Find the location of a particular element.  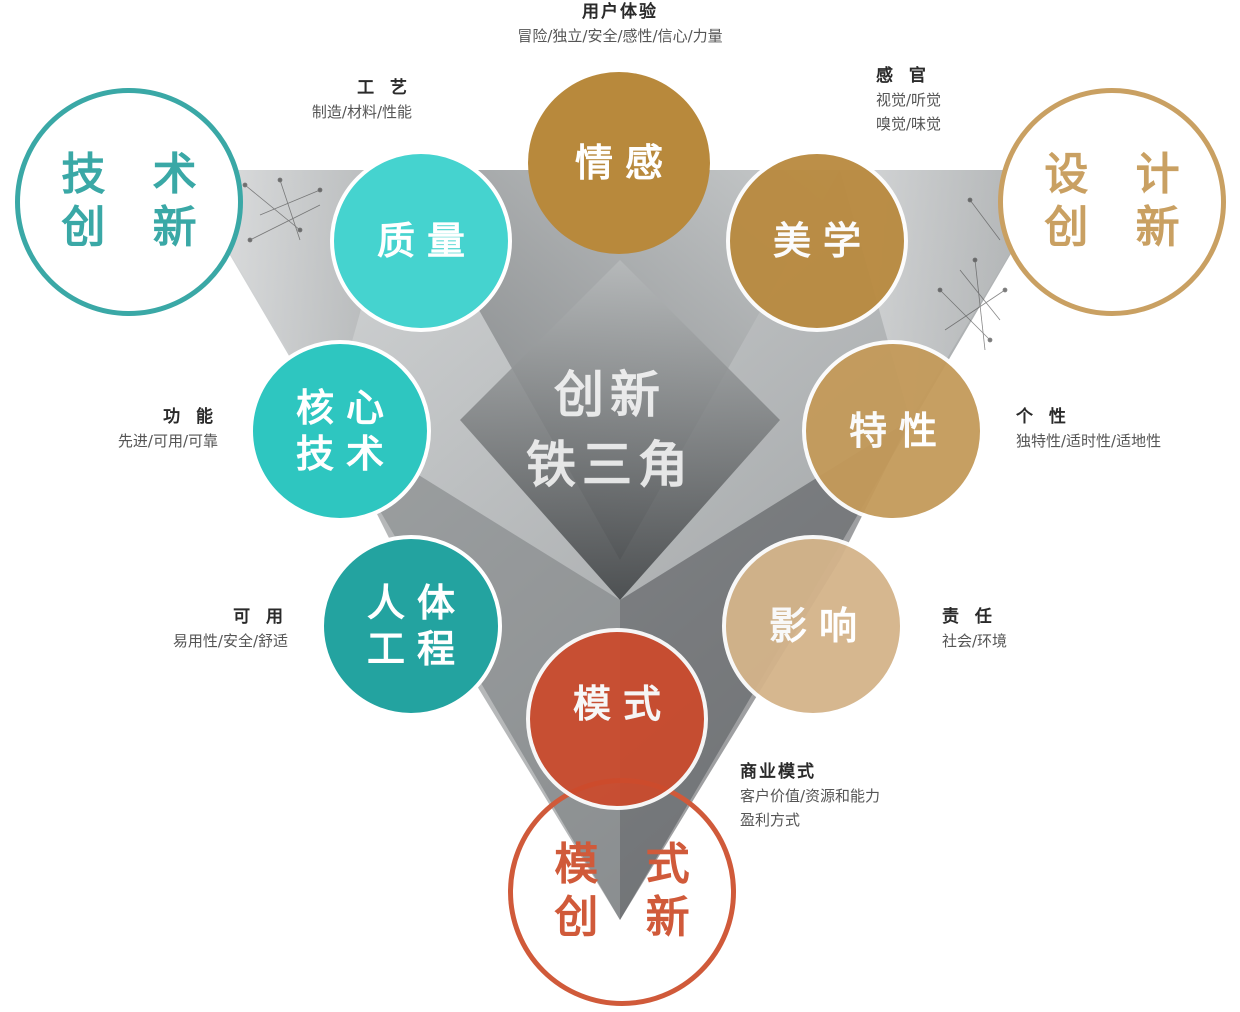

usability-label: 可 用 易用性/安全/舒适 is located at coordinates (199, 629).